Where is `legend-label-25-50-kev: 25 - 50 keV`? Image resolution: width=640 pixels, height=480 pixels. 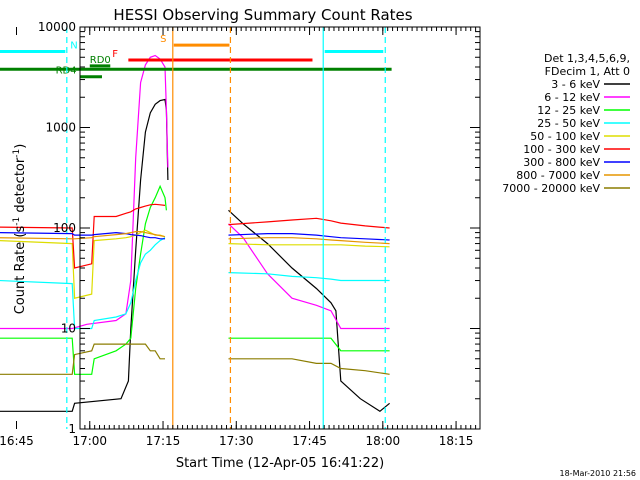 legend-label-25-50-kev: 25 - 50 keV is located at coordinates (568, 123).